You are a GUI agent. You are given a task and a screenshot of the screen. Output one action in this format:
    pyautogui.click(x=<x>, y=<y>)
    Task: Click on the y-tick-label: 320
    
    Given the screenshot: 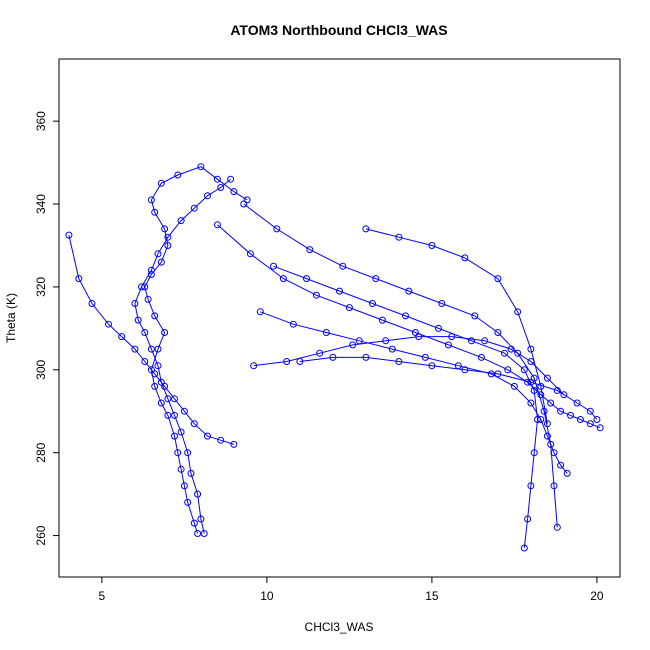 What is the action you would take?
    pyautogui.click(x=41, y=287)
    